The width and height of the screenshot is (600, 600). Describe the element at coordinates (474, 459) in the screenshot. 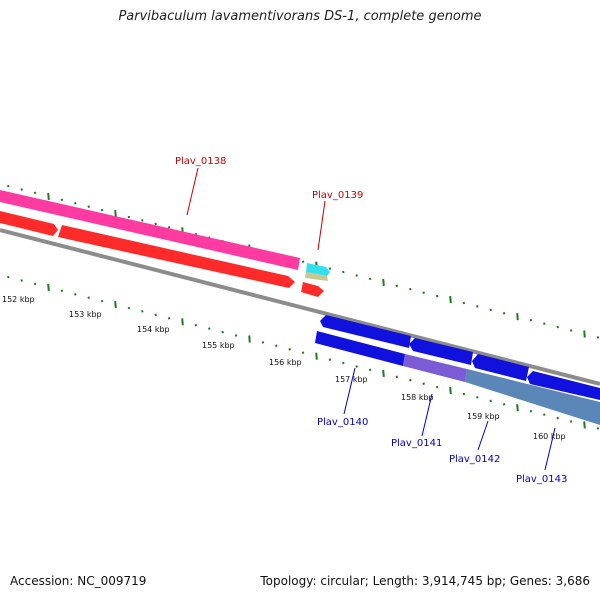

I see `label-plav-0142: Plav_0142` at that location.